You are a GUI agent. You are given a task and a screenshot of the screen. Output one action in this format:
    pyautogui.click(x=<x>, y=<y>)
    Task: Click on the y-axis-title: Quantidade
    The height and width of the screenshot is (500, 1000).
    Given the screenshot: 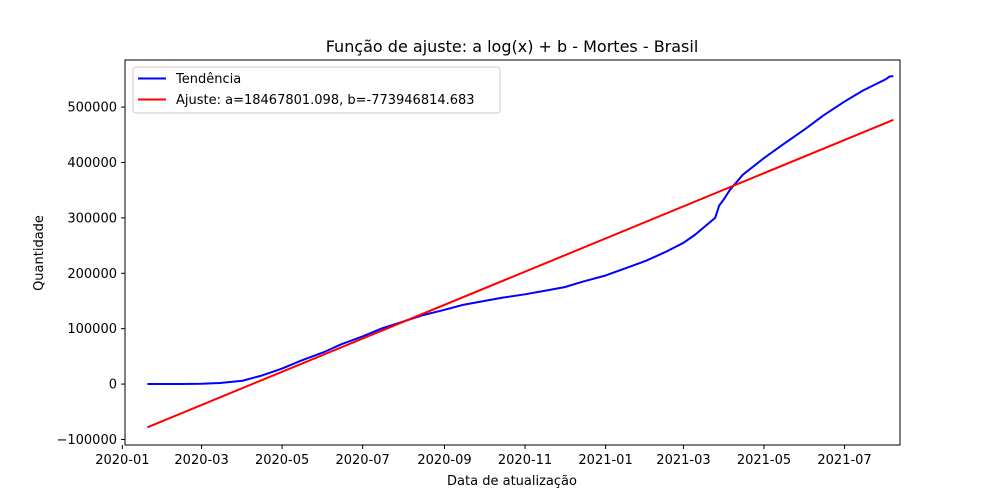 What is the action you would take?
    pyautogui.click(x=39, y=253)
    